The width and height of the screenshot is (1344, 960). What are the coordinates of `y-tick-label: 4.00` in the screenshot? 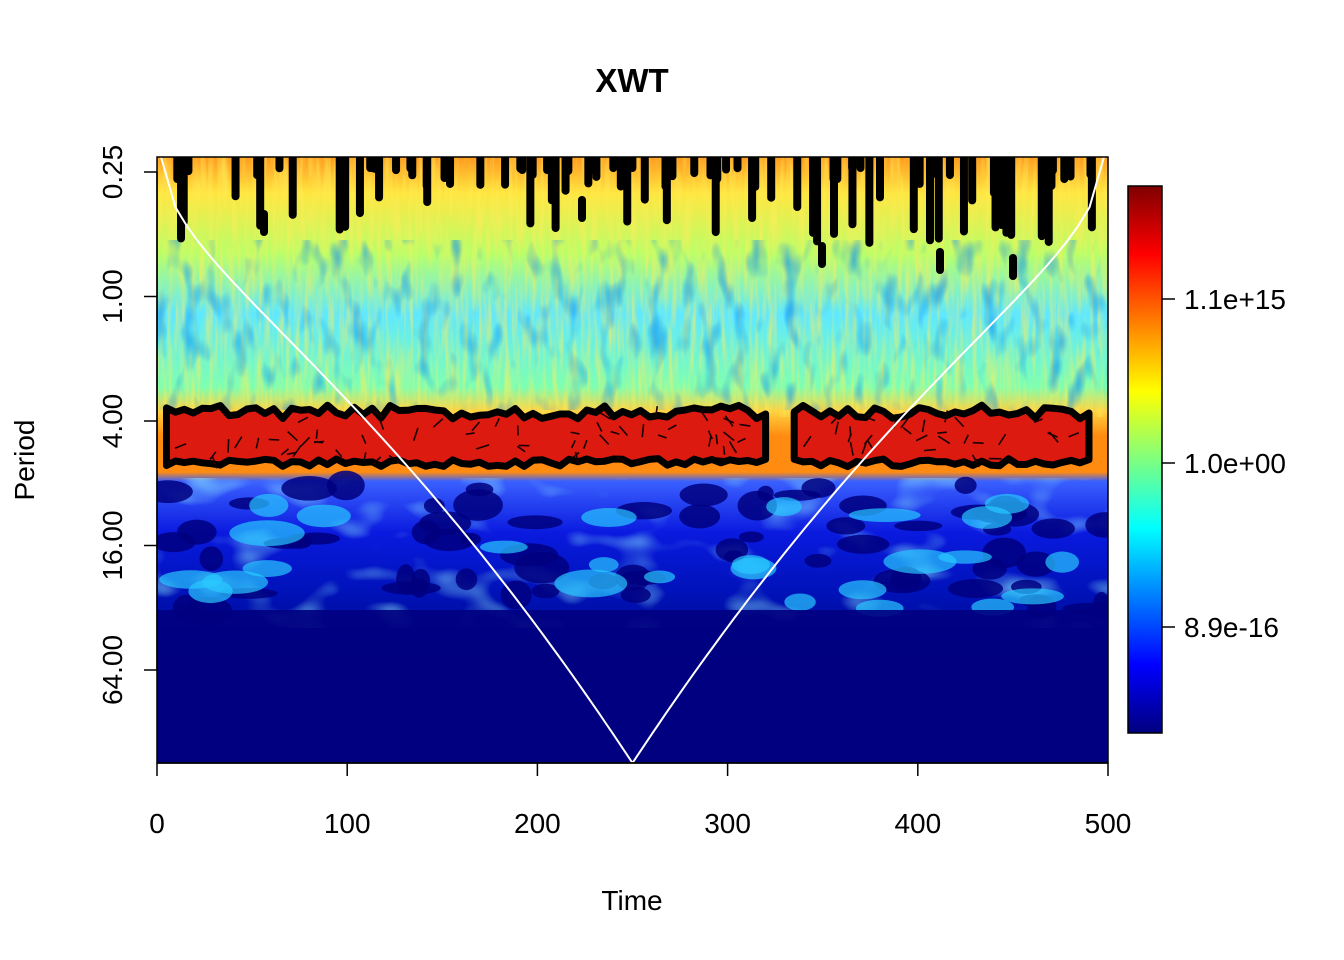 It's located at (112, 421).